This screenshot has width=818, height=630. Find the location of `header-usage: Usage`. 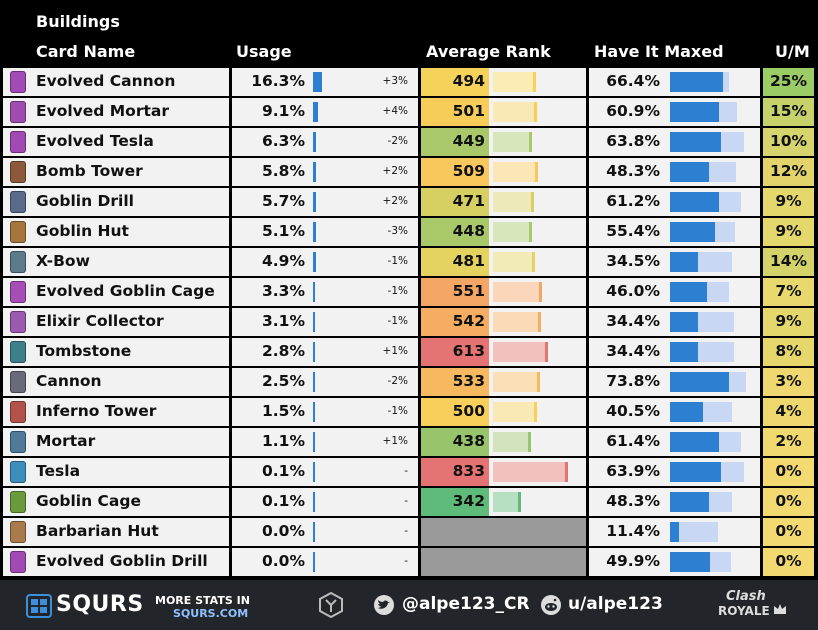

header-usage: Usage is located at coordinates (264, 51).